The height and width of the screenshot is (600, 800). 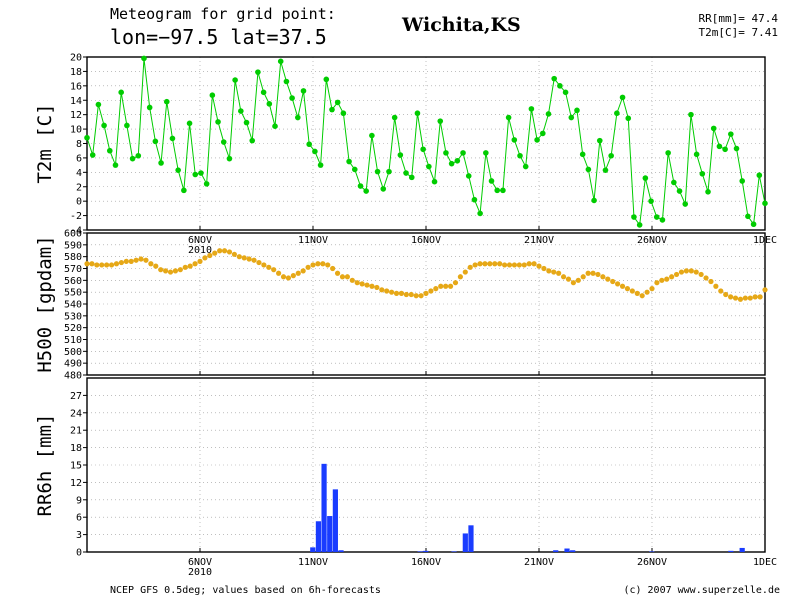 What do you see at coordinates (76, 466) in the screenshot?
I see `y-tick-label: 15` at bounding box center [76, 466].